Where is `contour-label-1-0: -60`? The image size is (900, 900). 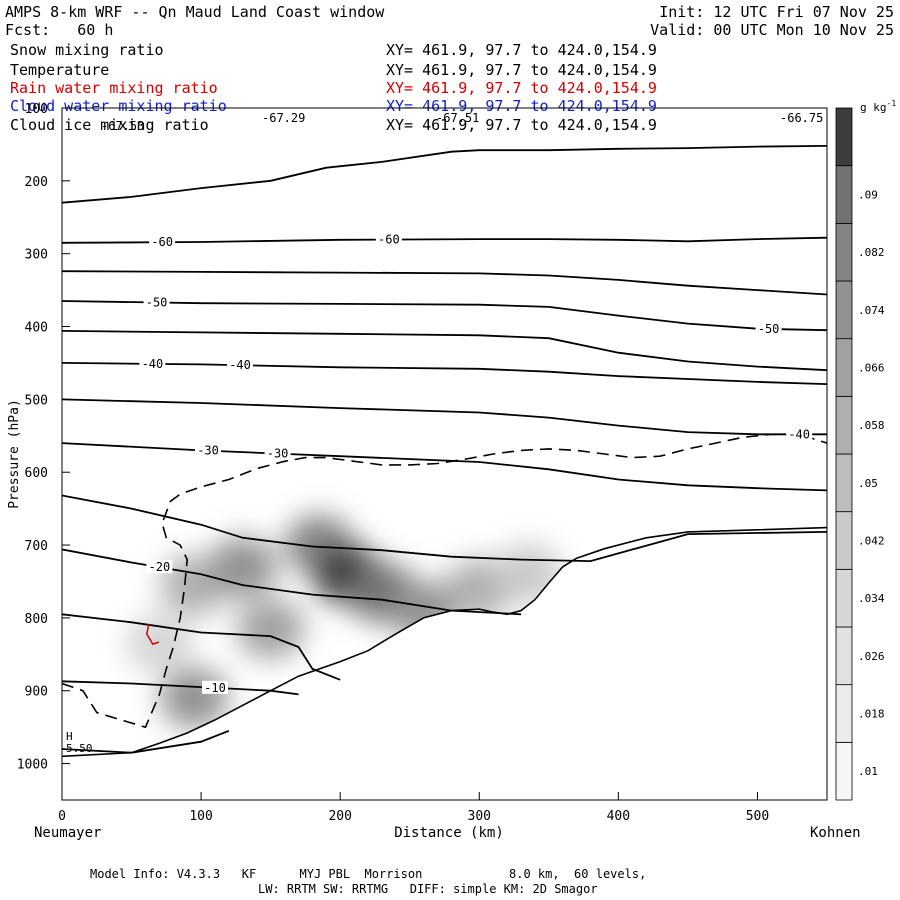
contour-label-1-0: -60 is located at coordinates (162, 242).